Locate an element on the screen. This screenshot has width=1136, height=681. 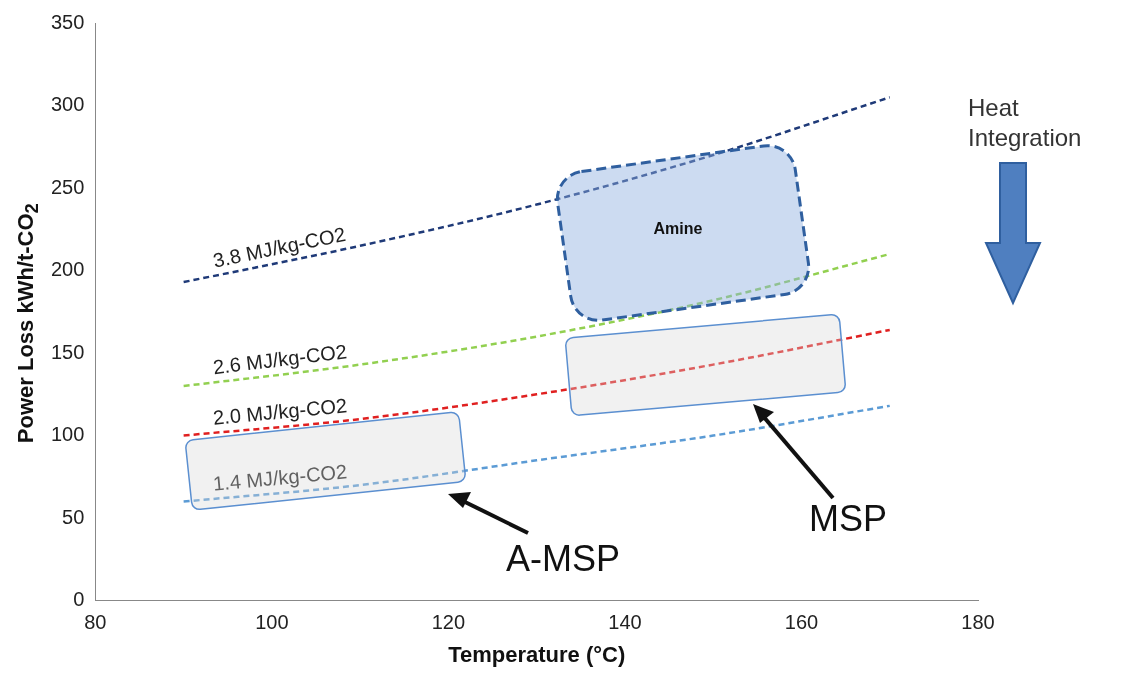
text: 2.0 MJ/kg-CO2 is located at coordinates (280, 411).